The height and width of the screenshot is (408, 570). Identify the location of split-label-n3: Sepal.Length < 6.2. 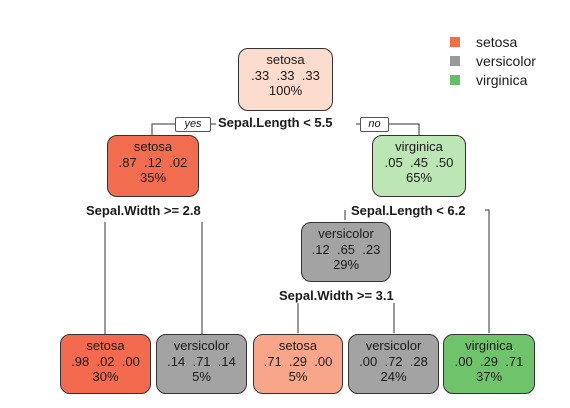
(408, 210).